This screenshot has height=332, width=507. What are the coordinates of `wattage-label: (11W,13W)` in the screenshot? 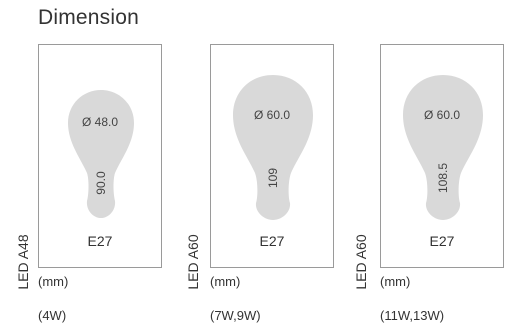 It's located at (412, 315).